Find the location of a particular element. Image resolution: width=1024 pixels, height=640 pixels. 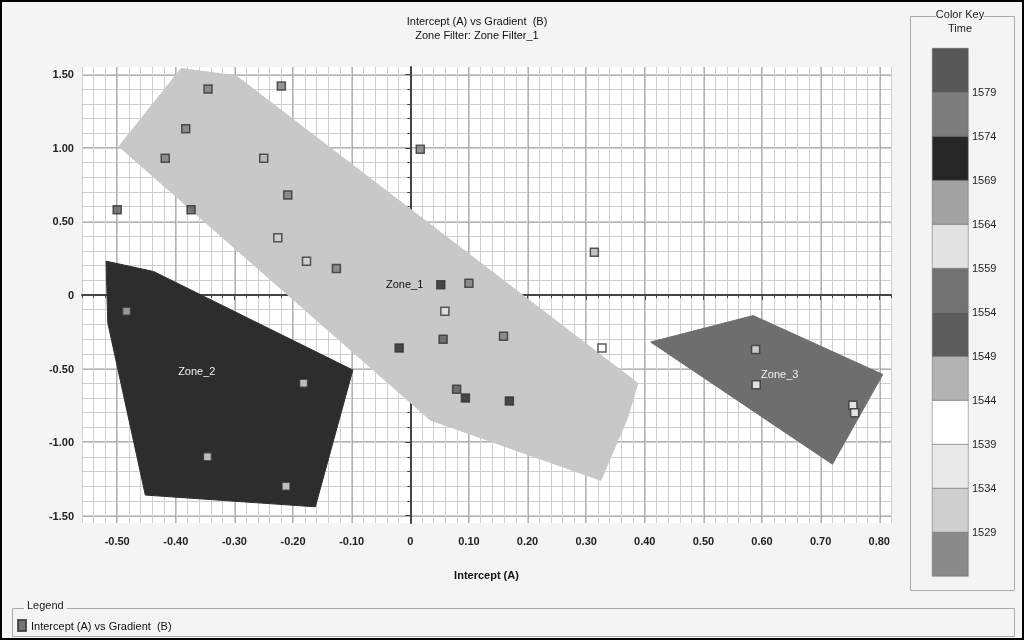

y-tick-label: -1.50 is located at coordinates (61, 515).